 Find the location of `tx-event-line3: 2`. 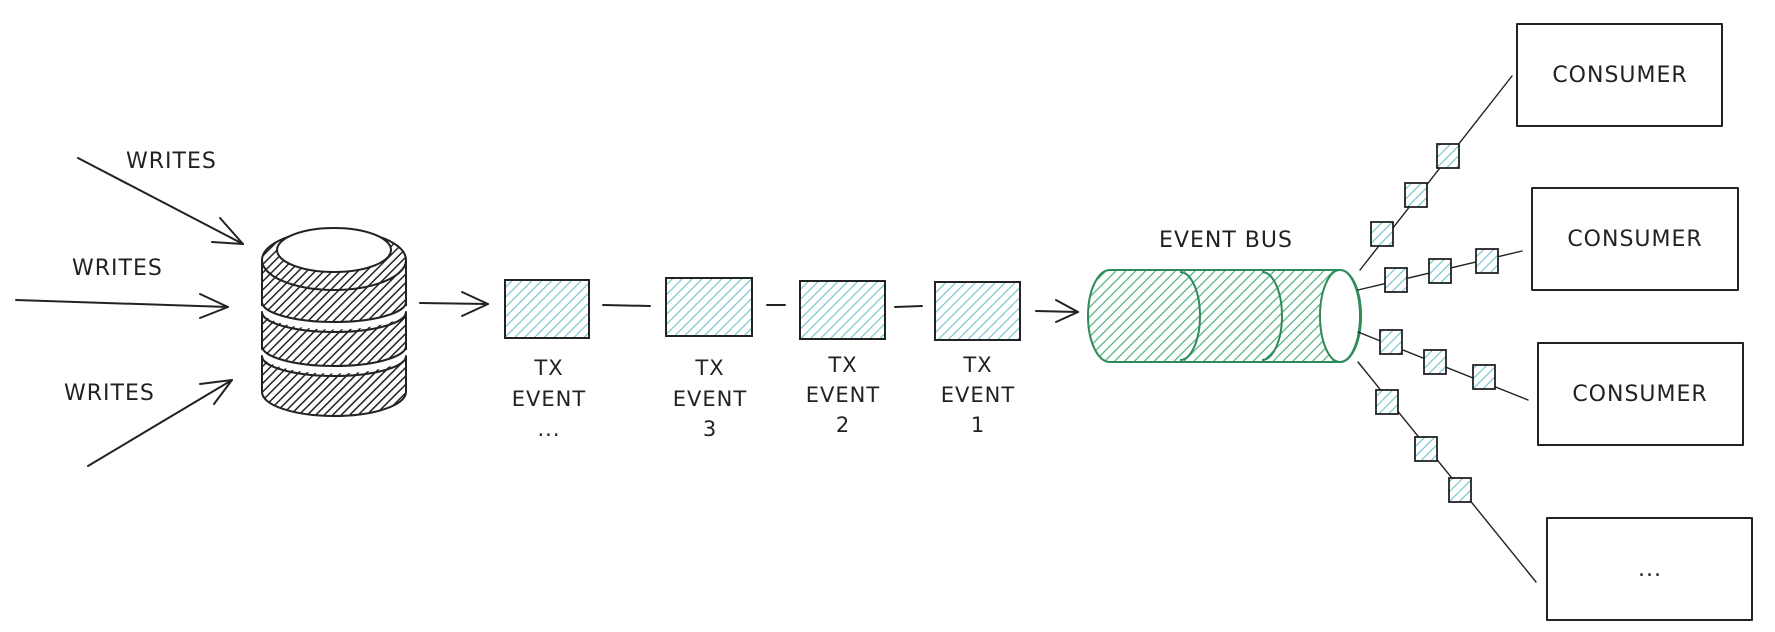

tx-event-line3: 2 is located at coordinates (843, 425).